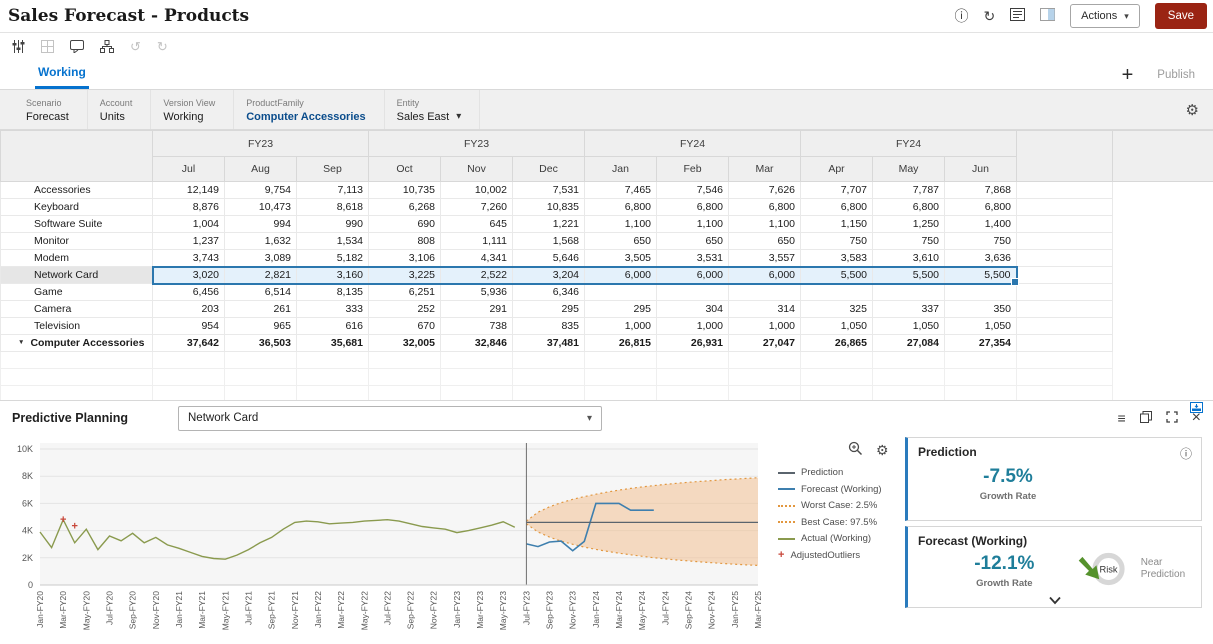 This screenshot has height=644, width=1213. Describe the element at coordinates (260, 309) in the screenshot. I see `data-cell: 261` at that location.